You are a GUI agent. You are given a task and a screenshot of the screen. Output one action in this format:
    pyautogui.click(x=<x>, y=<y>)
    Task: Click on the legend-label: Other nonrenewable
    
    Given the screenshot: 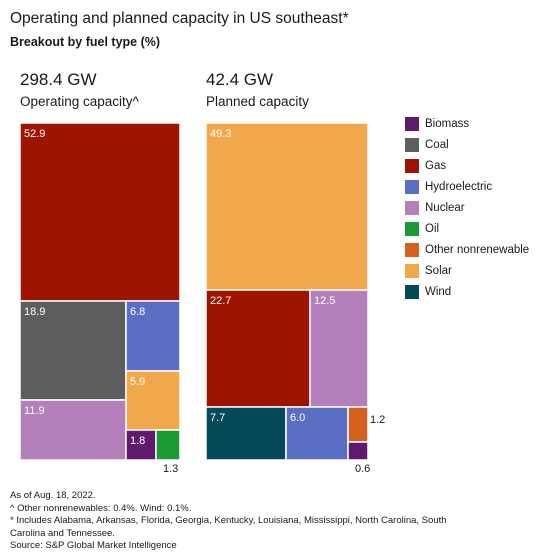 What is the action you would take?
    pyautogui.click(x=477, y=249)
    